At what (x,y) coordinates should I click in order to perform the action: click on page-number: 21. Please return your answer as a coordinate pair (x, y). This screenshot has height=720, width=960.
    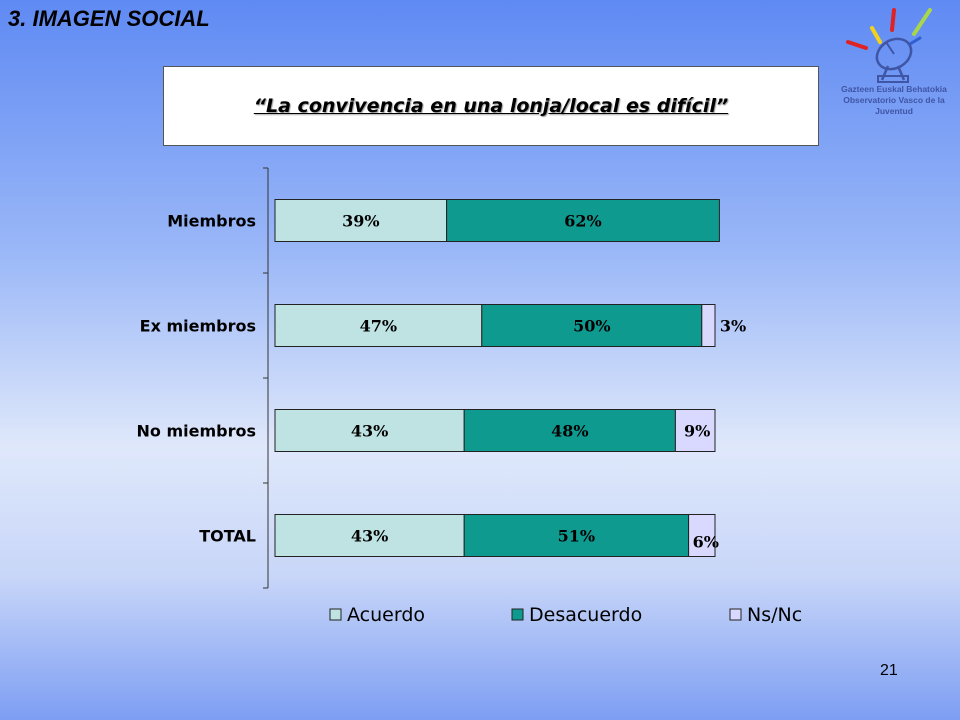
    Looking at the image, I should click on (889, 670).